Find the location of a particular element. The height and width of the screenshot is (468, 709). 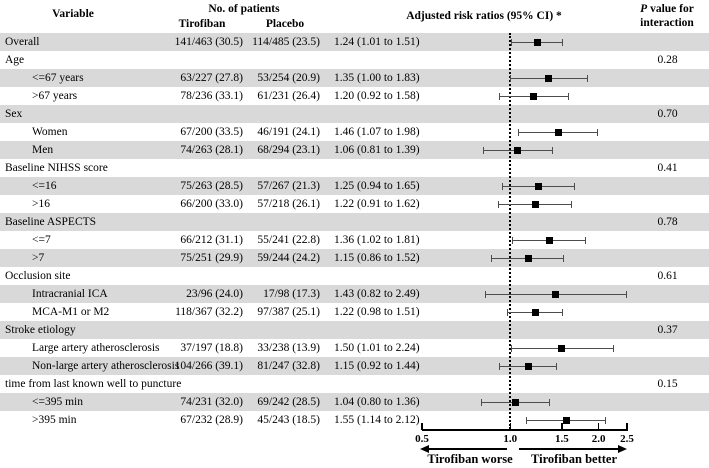

placebo-count: 55/241 (22.8) is located at coordinates (288, 240).